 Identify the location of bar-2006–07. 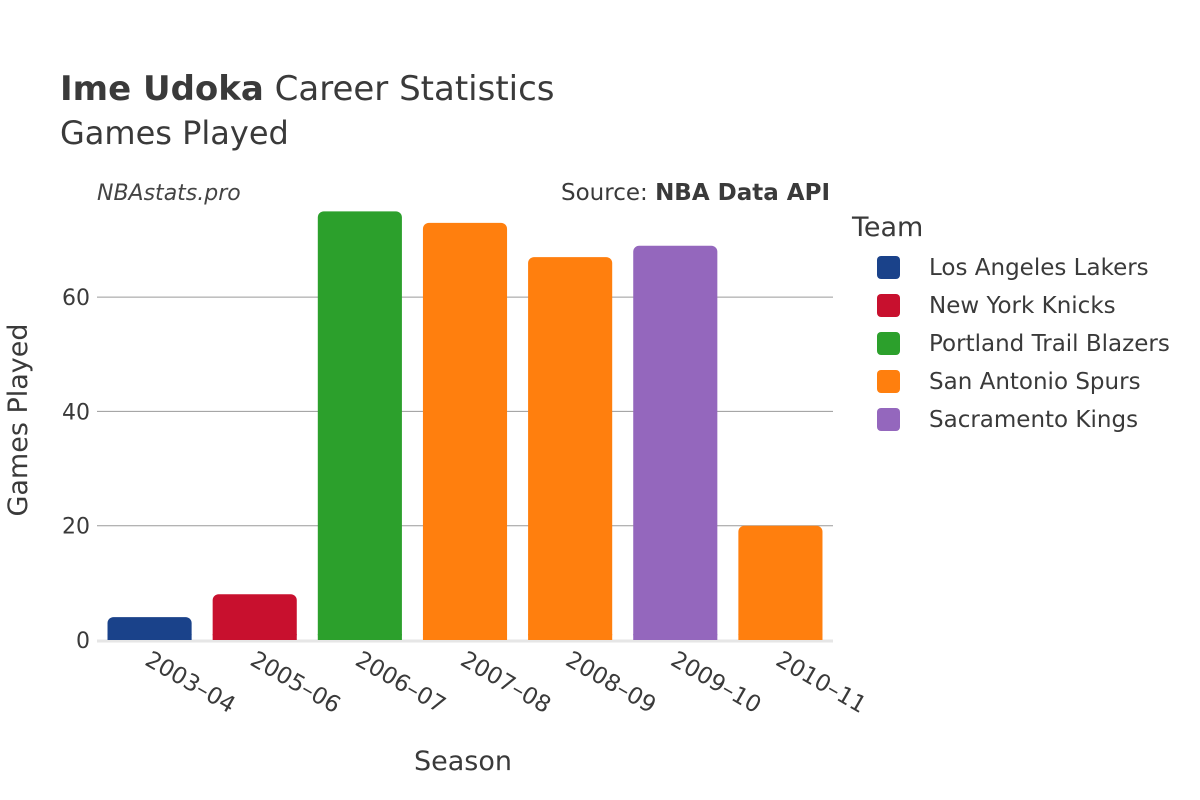
(359, 425).